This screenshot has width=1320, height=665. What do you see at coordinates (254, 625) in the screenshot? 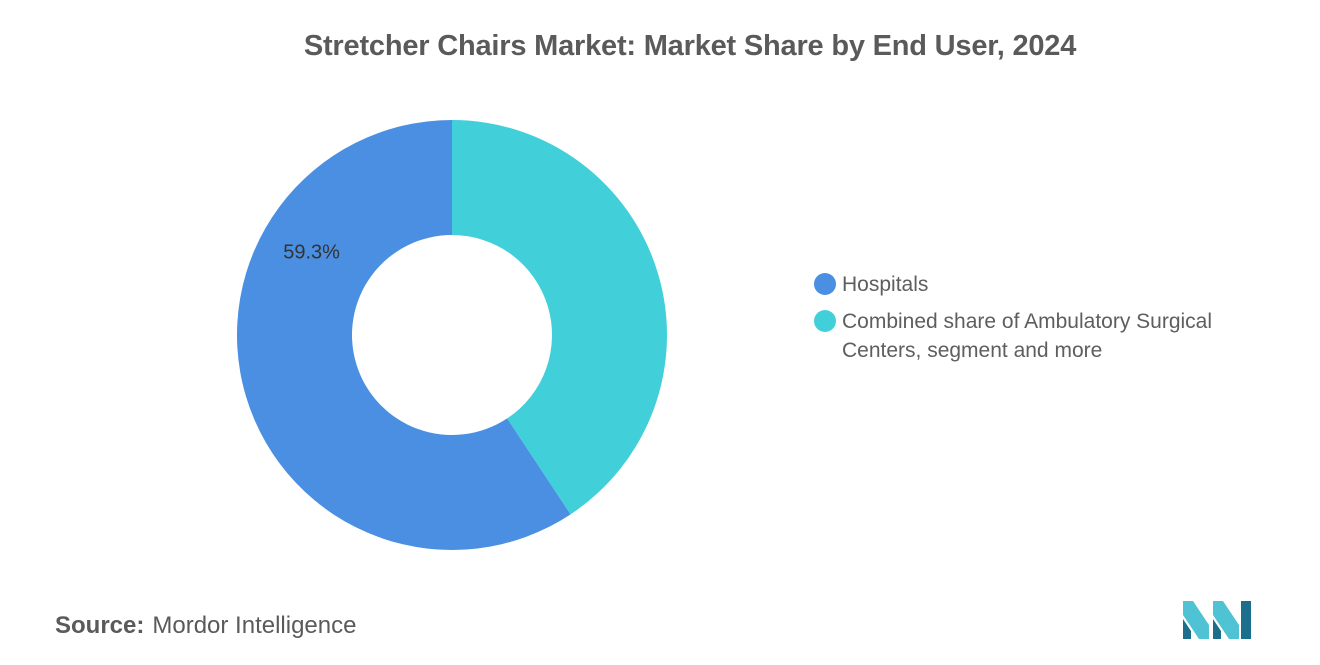
I see `source-value: Mordor Intelligence` at bounding box center [254, 625].